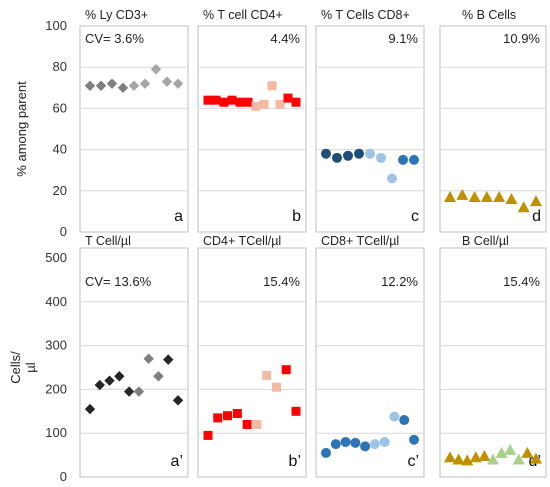 This screenshot has height=487, width=550. Describe the element at coordinates (403, 38) in the screenshot. I see `cv-label: 9.1%` at that location.